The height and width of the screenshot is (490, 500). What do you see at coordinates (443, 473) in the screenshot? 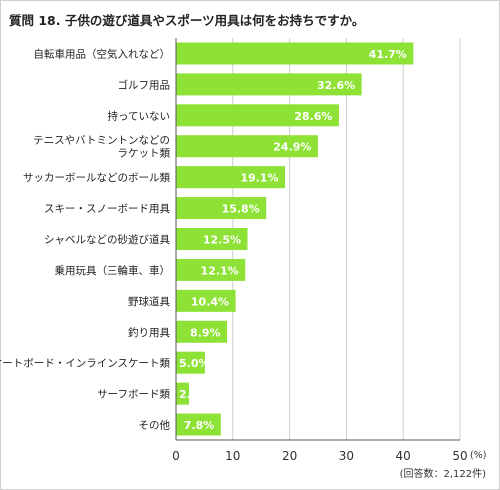
I see `respondents-note: (回答数：2,122件)` at bounding box center [443, 473].